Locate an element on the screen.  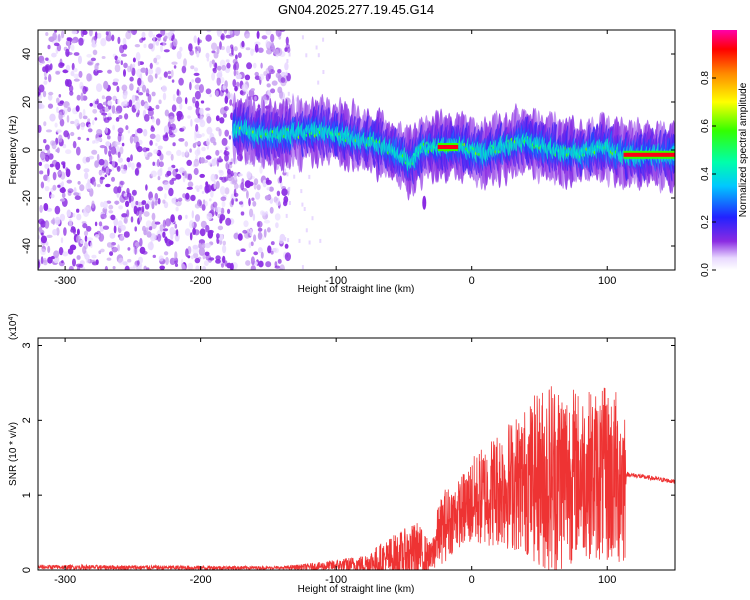
x-tick-label: -200 is located at coordinates (201, 281).